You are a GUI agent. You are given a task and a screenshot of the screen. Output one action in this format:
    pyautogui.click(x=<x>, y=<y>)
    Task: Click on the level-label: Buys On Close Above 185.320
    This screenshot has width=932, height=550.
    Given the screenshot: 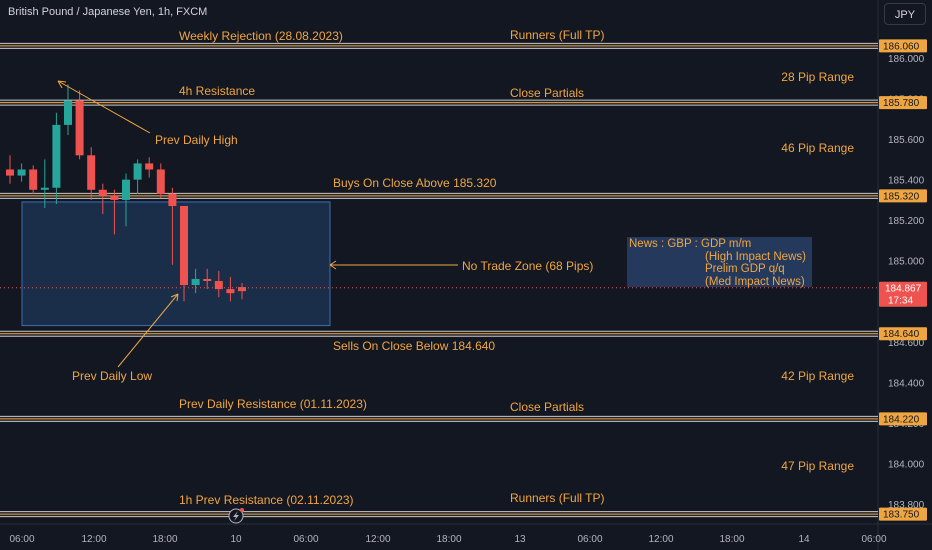 What is the action you would take?
    pyautogui.click(x=415, y=183)
    